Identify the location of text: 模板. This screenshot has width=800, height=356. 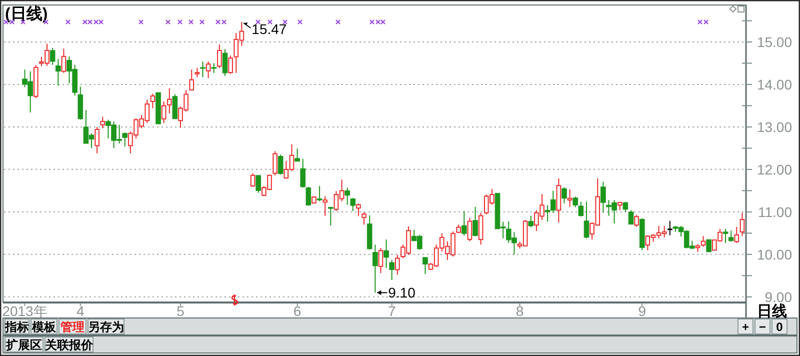
(44, 327).